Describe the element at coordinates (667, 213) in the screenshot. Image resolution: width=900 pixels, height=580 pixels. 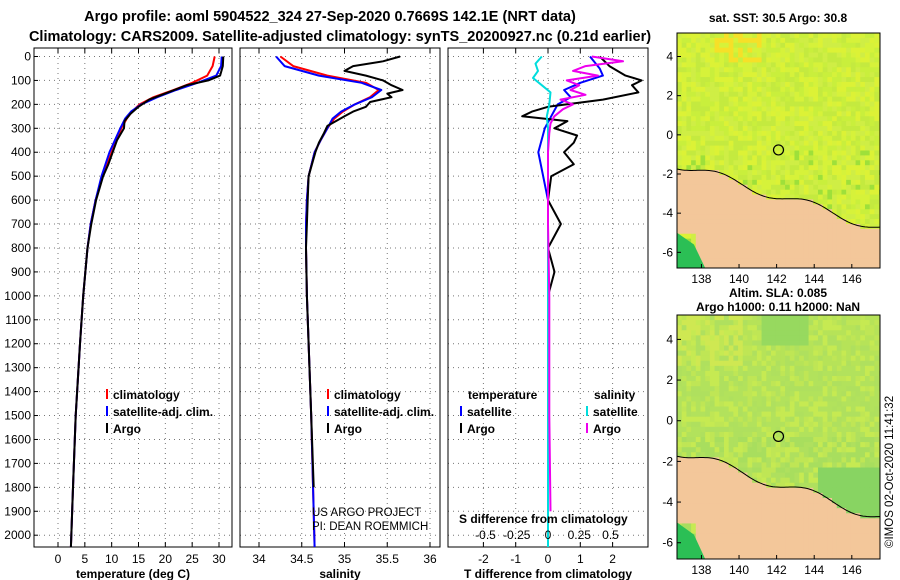
I see `map-y-tick-label: -4` at that location.